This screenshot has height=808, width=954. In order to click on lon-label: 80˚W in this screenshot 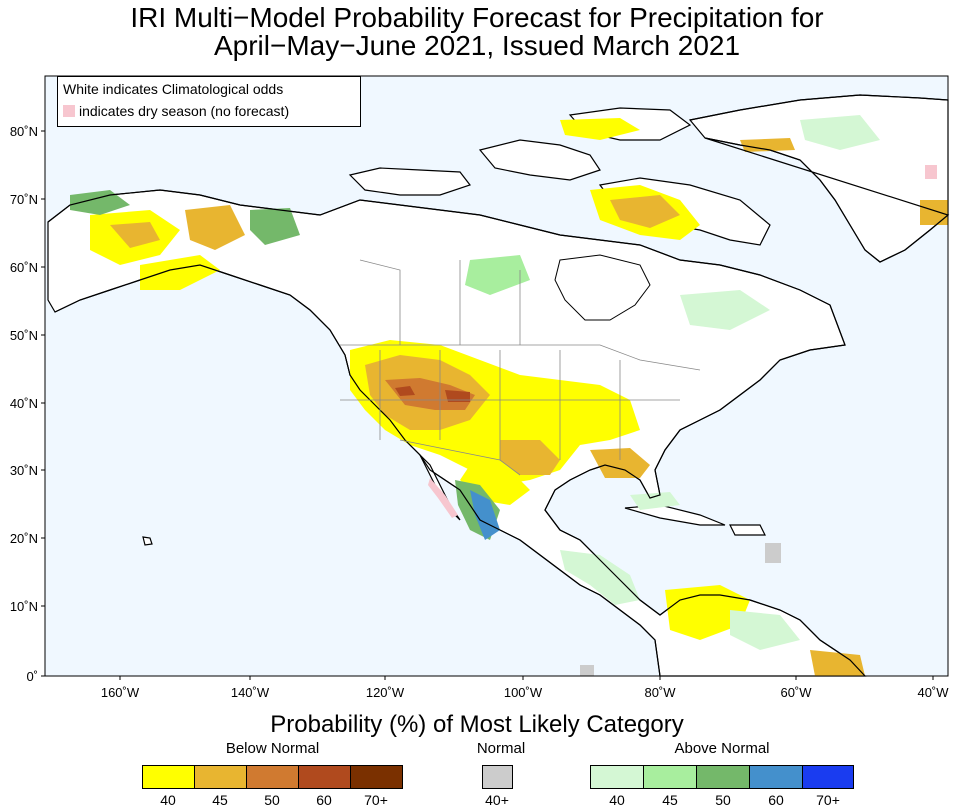, I will do `click(660, 692)`.